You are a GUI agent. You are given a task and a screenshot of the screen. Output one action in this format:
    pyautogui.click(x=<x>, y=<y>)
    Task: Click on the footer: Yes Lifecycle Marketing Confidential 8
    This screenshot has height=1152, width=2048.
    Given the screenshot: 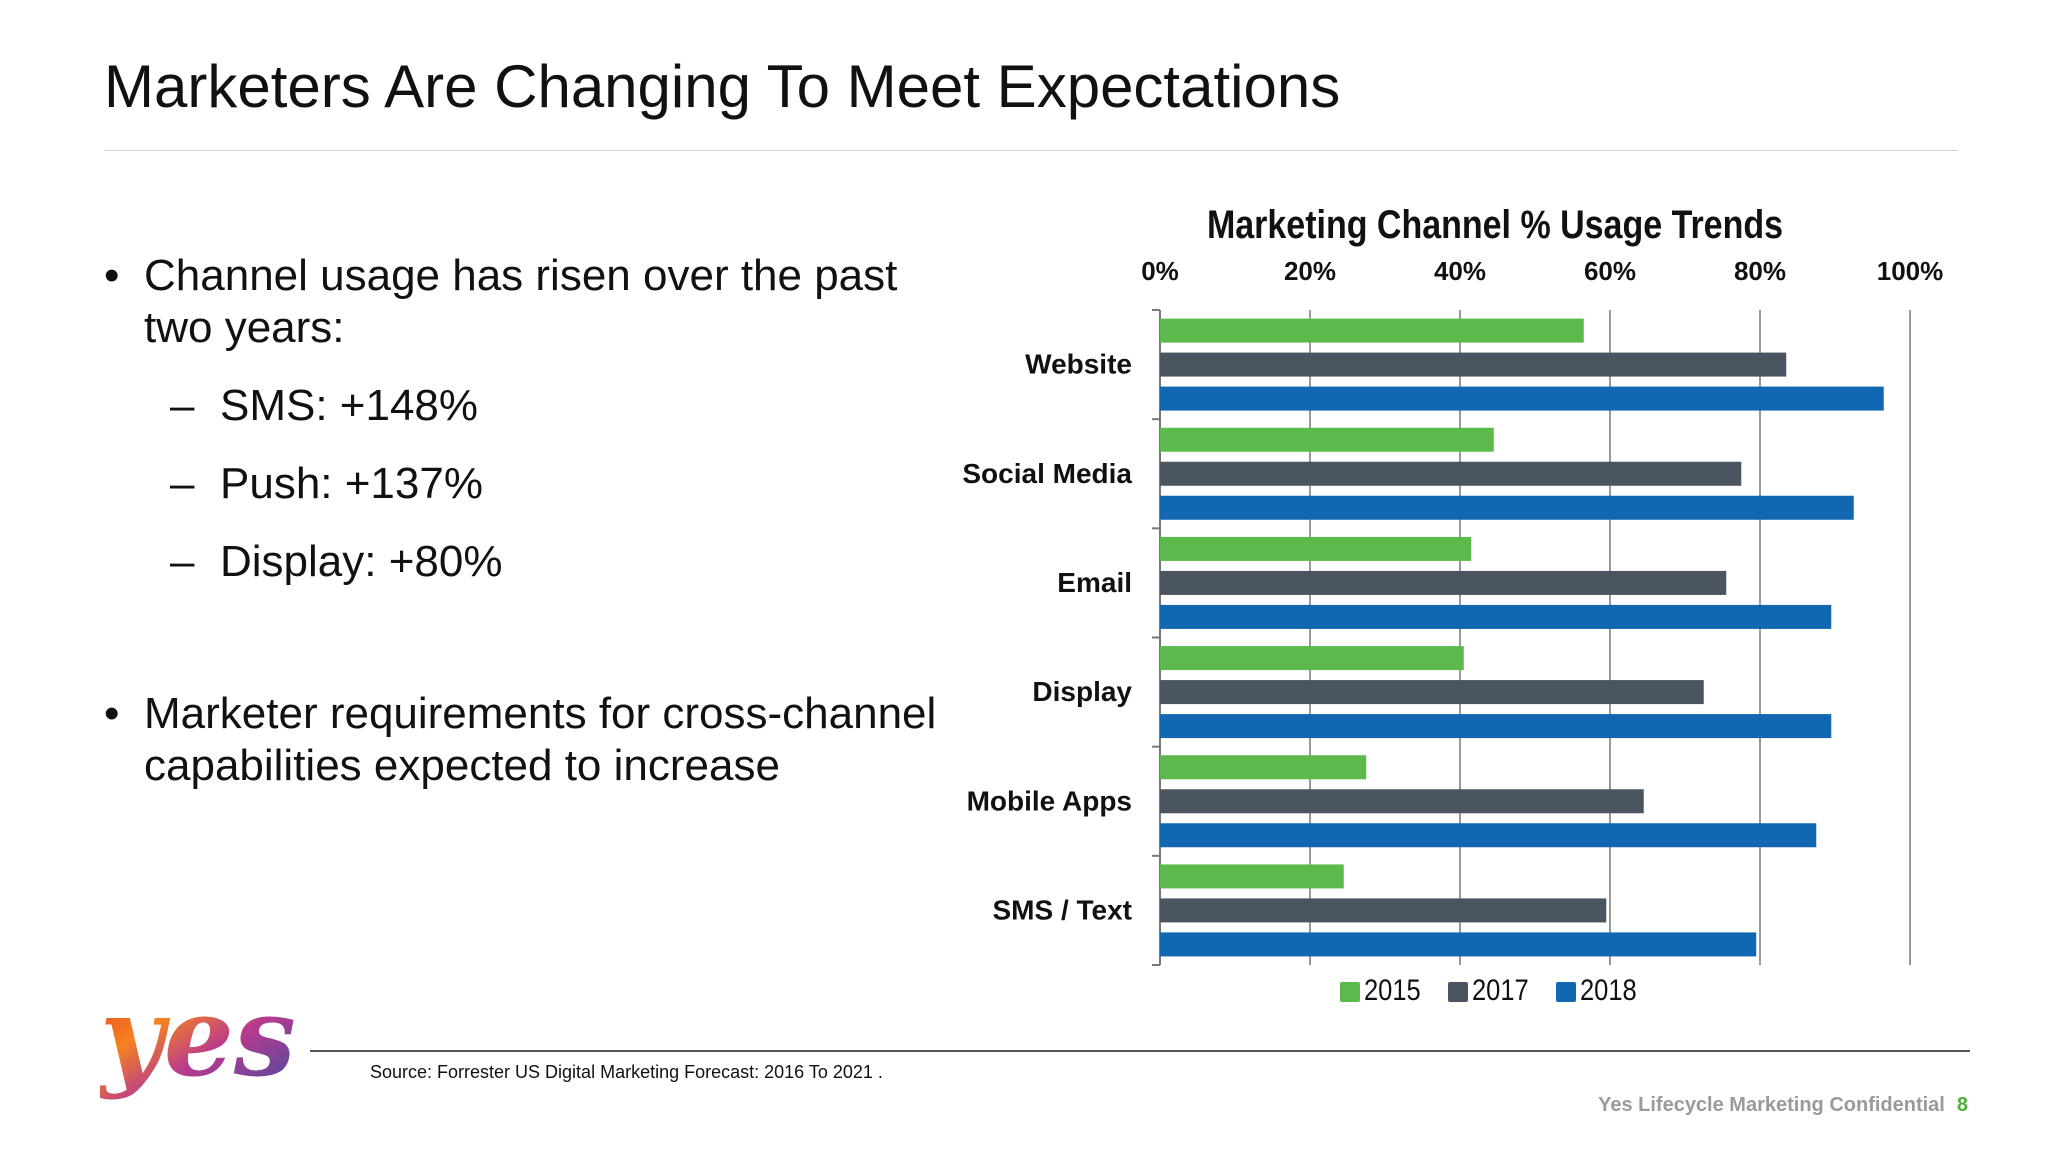 What is the action you would take?
    pyautogui.click(x=1783, y=1105)
    